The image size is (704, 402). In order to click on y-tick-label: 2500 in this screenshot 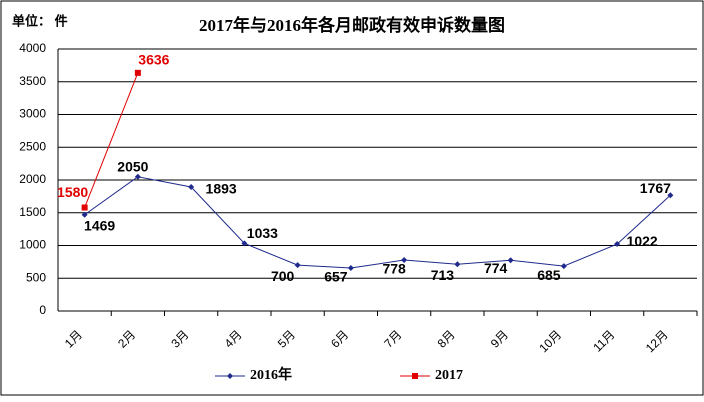, I will do `click(32, 146)`.